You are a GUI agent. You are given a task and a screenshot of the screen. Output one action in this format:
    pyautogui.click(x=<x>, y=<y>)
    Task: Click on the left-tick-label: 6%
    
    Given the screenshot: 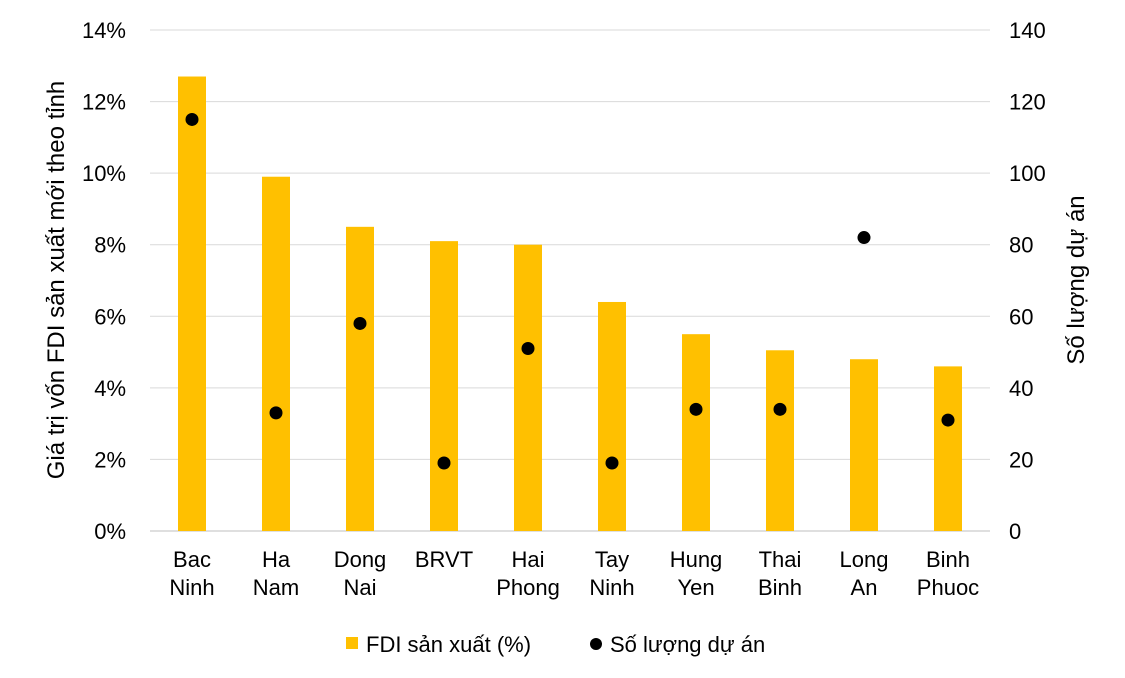 What is the action you would take?
    pyautogui.click(x=110, y=316)
    